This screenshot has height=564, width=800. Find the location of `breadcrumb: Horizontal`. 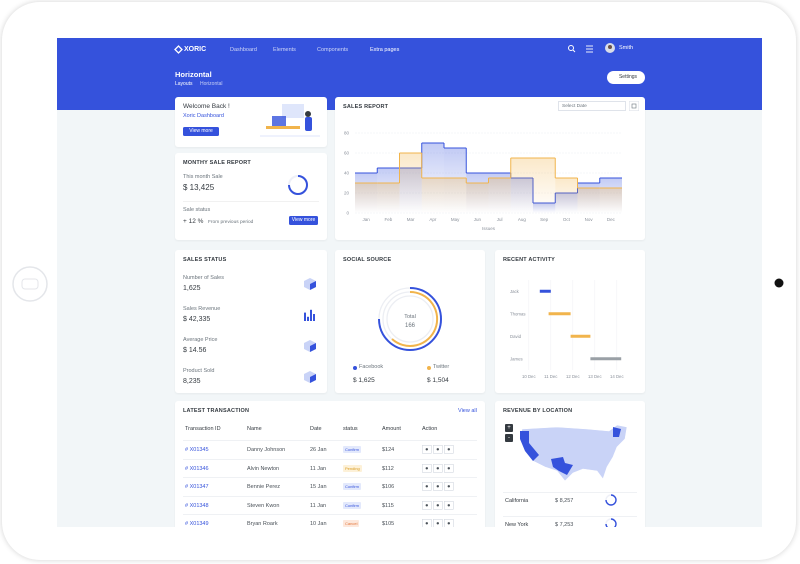

breadcrumb: Horizontal is located at coordinates (211, 84).